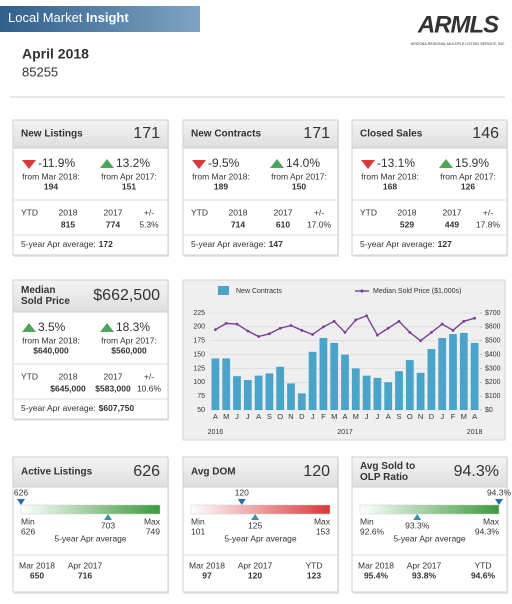  Describe the element at coordinates (316, 471) in the screenshot. I see `gauge-value: 120` at that location.